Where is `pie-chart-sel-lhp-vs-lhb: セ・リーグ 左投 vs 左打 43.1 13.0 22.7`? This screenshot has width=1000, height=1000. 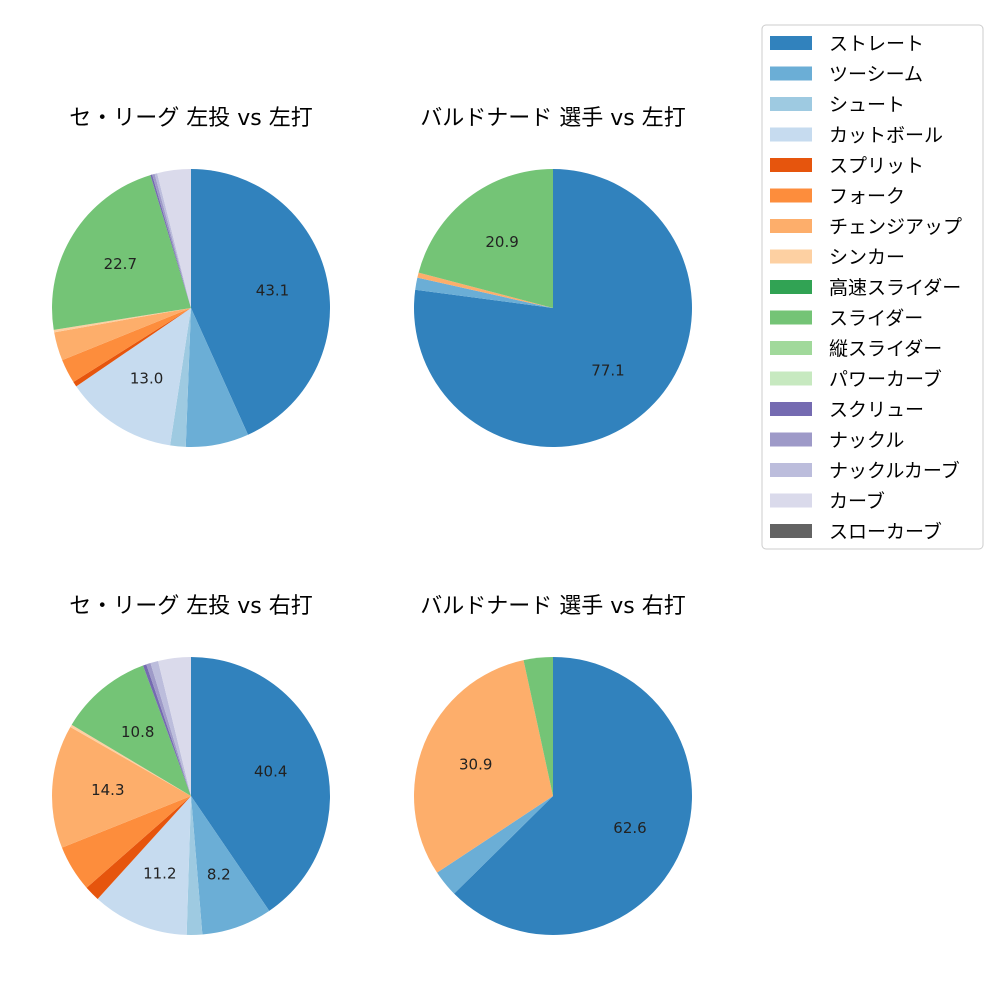 pie-chart-sel-lhp-vs-lhb: セ・リーグ 左投 vs 左打 43.1 13.0 22.7 is located at coordinates (191, 276).